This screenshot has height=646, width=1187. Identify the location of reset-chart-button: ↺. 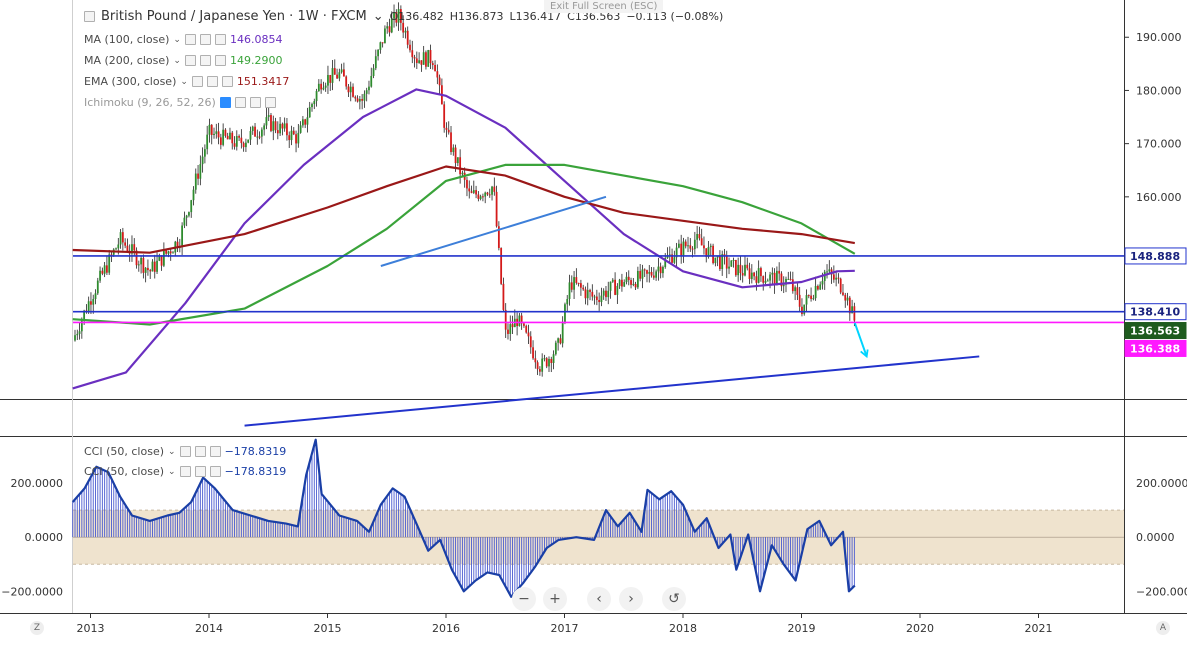
(674, 599).